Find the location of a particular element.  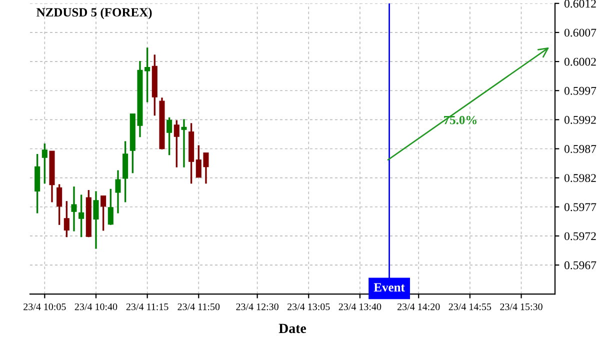

x-tick-label: 23/4 14:20 is located at coordinates (419, 306).